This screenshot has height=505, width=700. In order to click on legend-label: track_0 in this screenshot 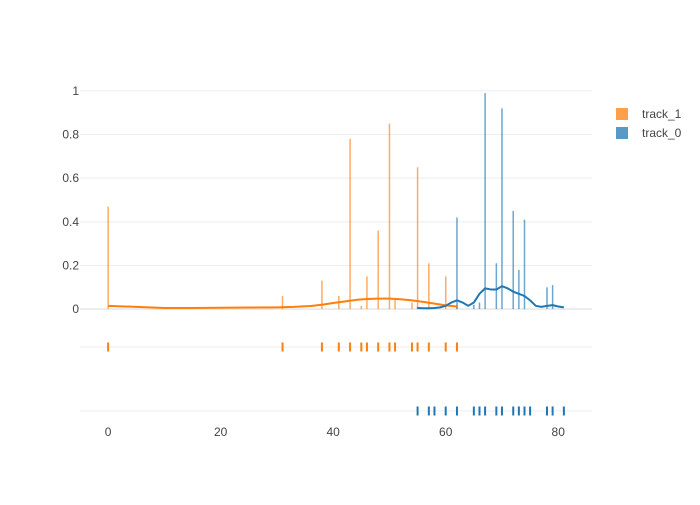, I will do `click(662, 133)`.